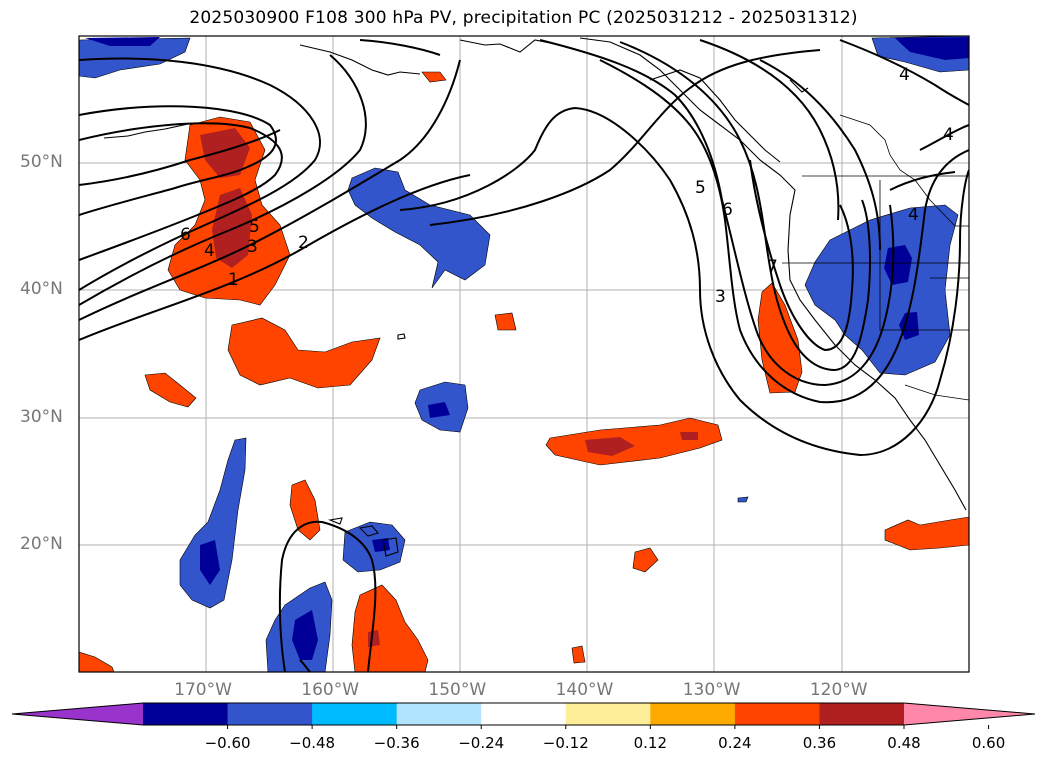 Image resolution: width=1047 pixels, height=765 pixels. Describe the element at coordinates (233, 280) in the screenshot. I see `contour-label: 1` at that location.